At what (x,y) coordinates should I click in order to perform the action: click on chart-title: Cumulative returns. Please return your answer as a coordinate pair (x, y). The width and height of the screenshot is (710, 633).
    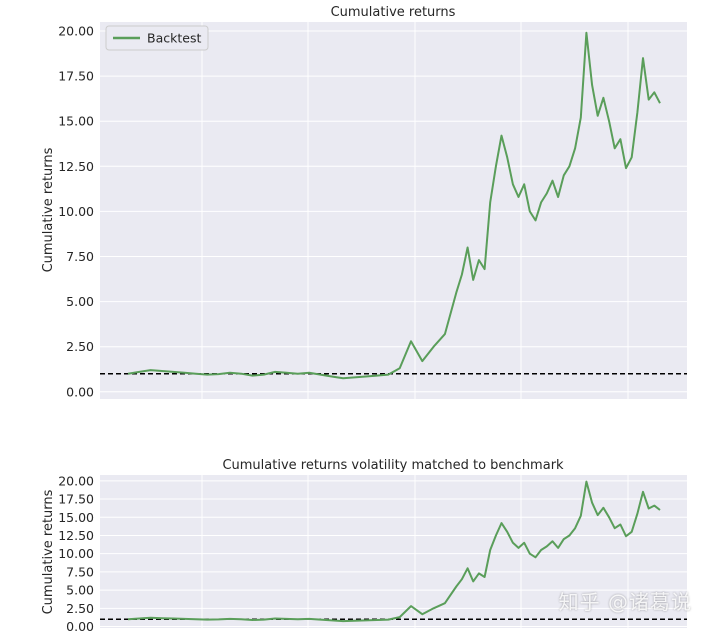
    Looking at the image, I should click on (393, 12).